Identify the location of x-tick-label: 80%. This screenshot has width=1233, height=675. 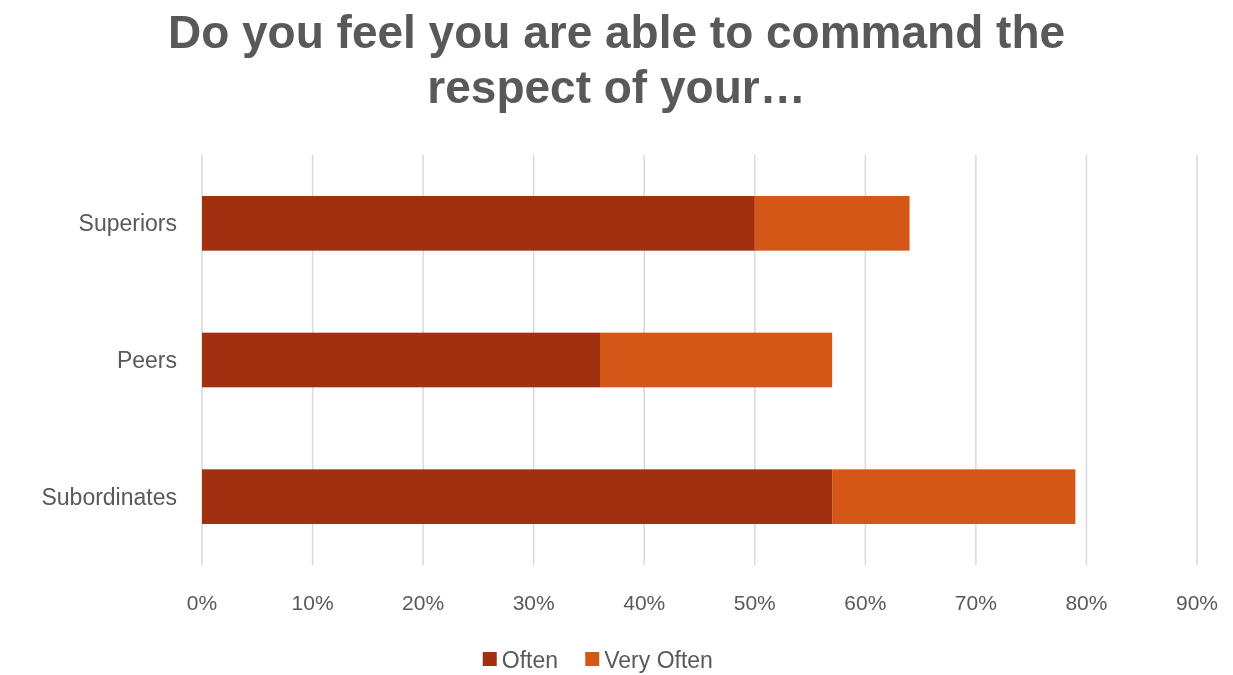
(1086, 602).